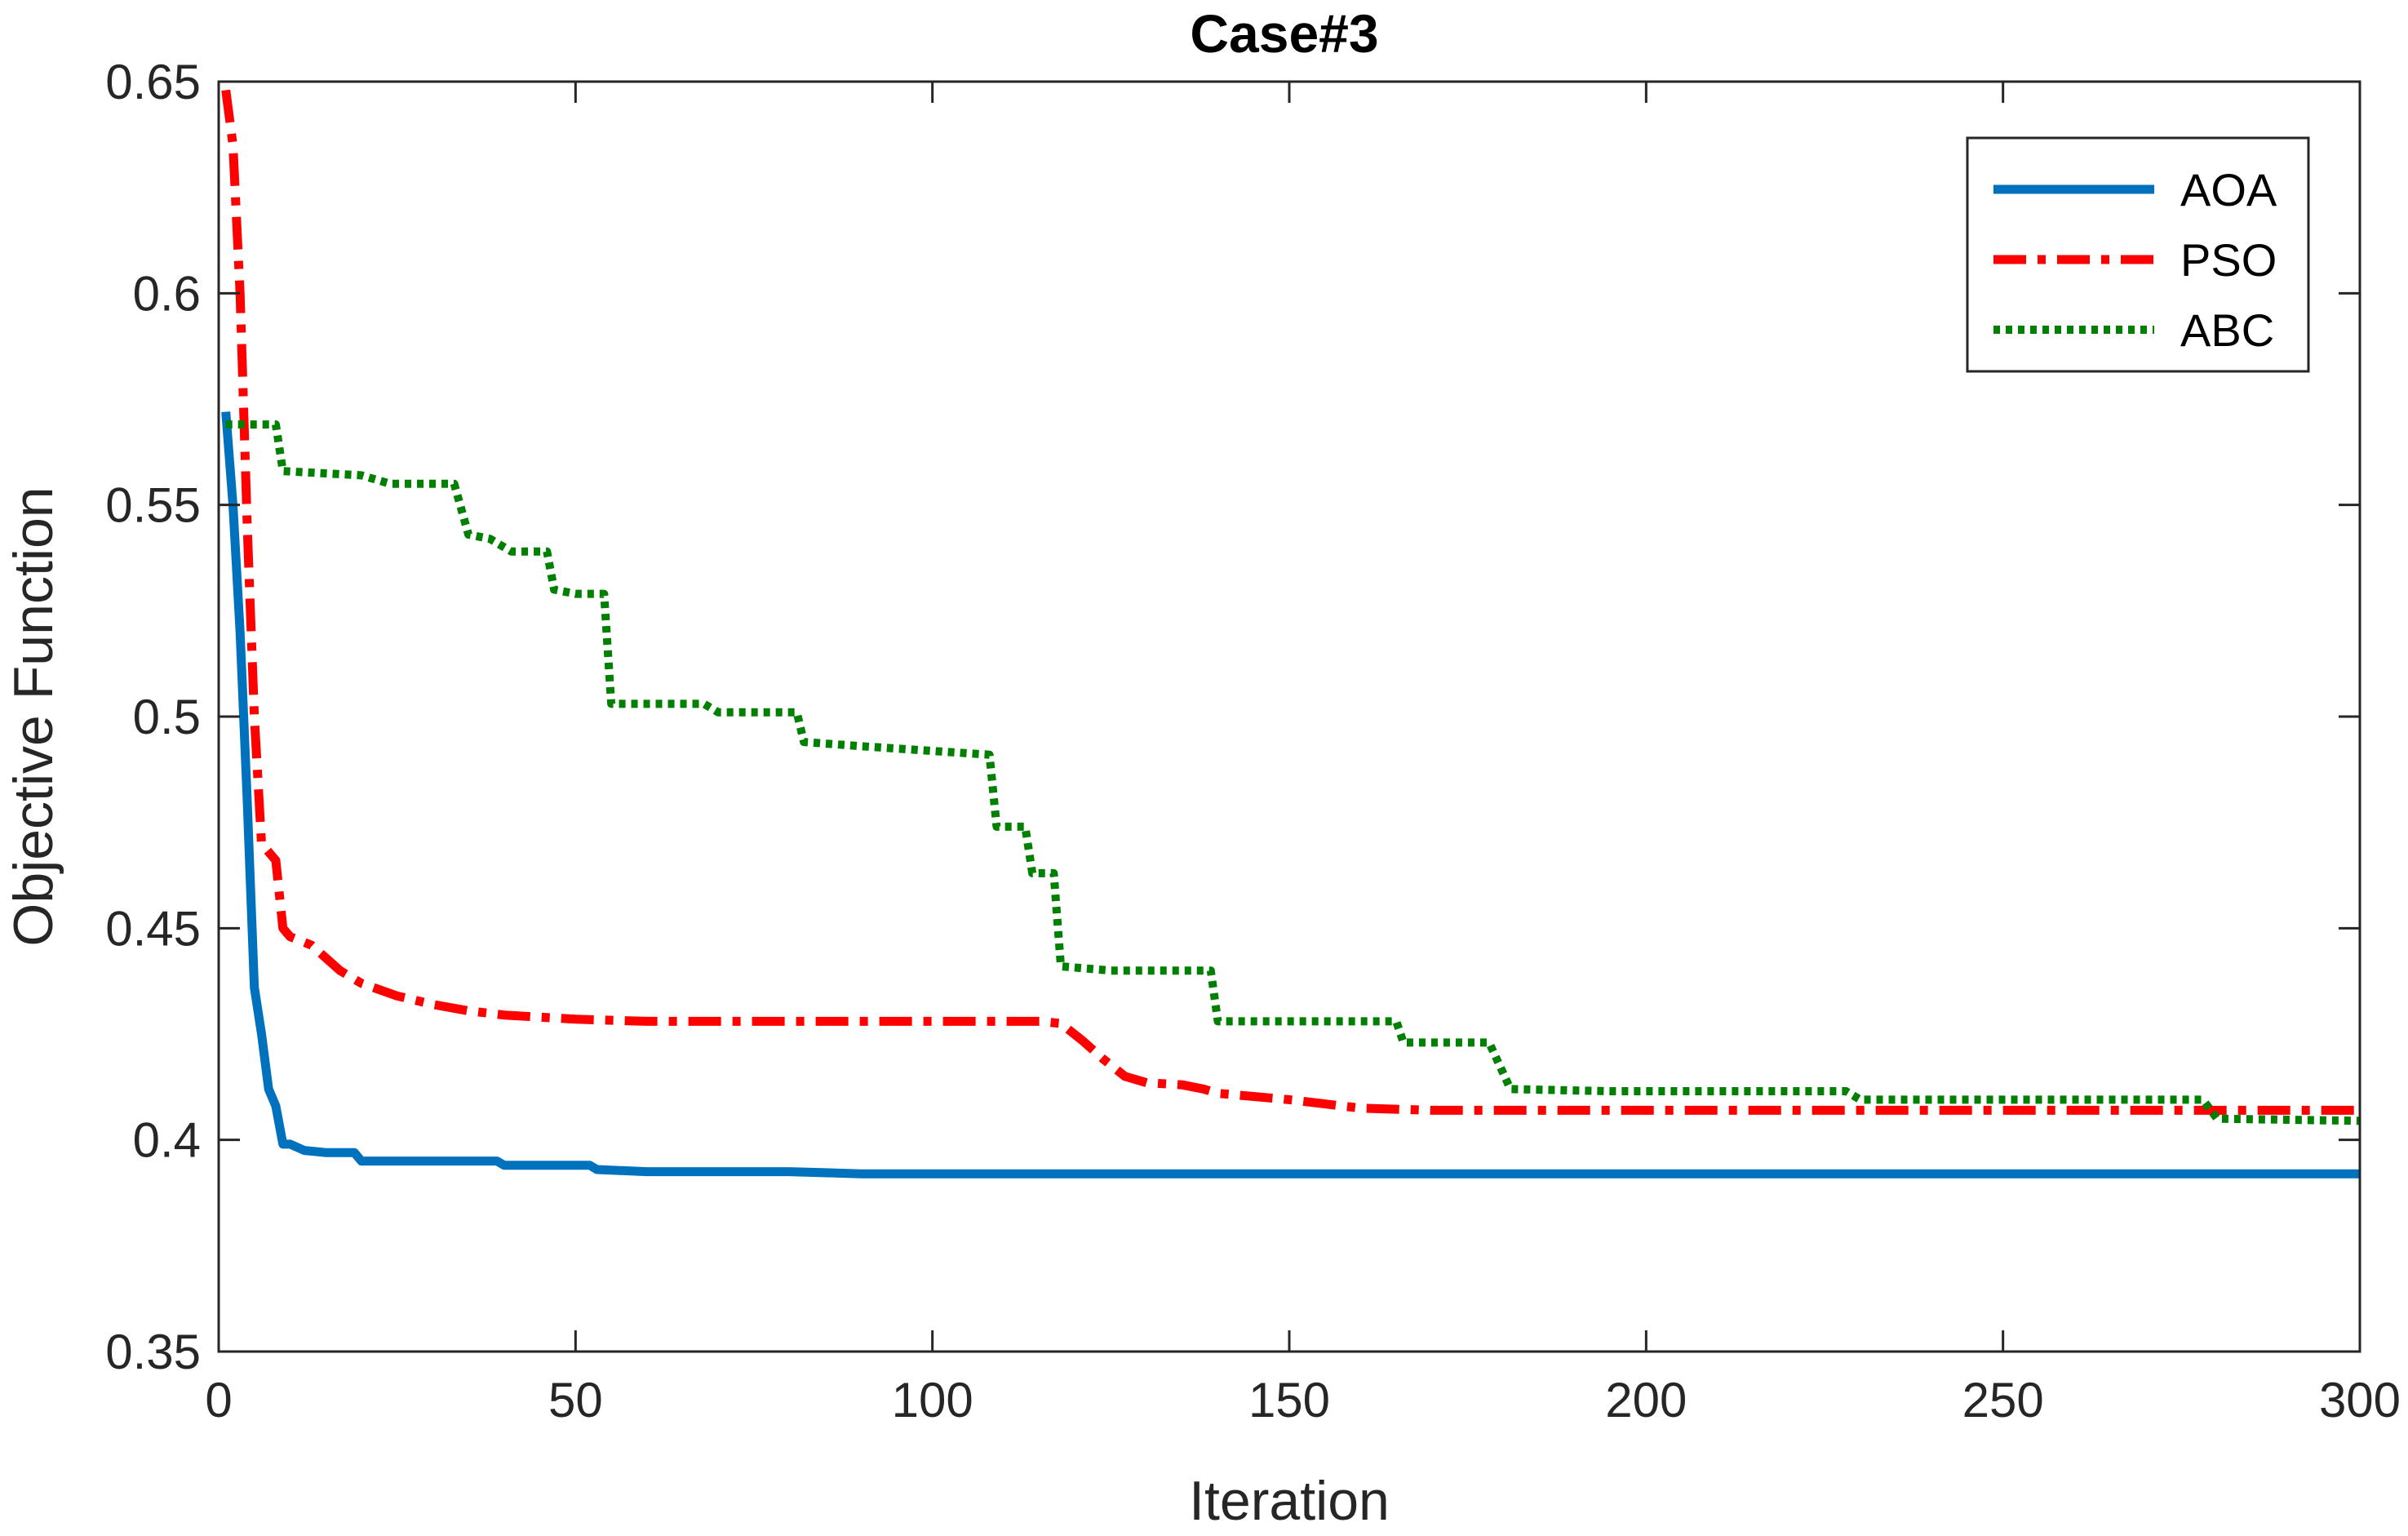  Describe the element at coordinates (153, 82) in the screenshot. I see `y-tick-label: 0.65` at that location.